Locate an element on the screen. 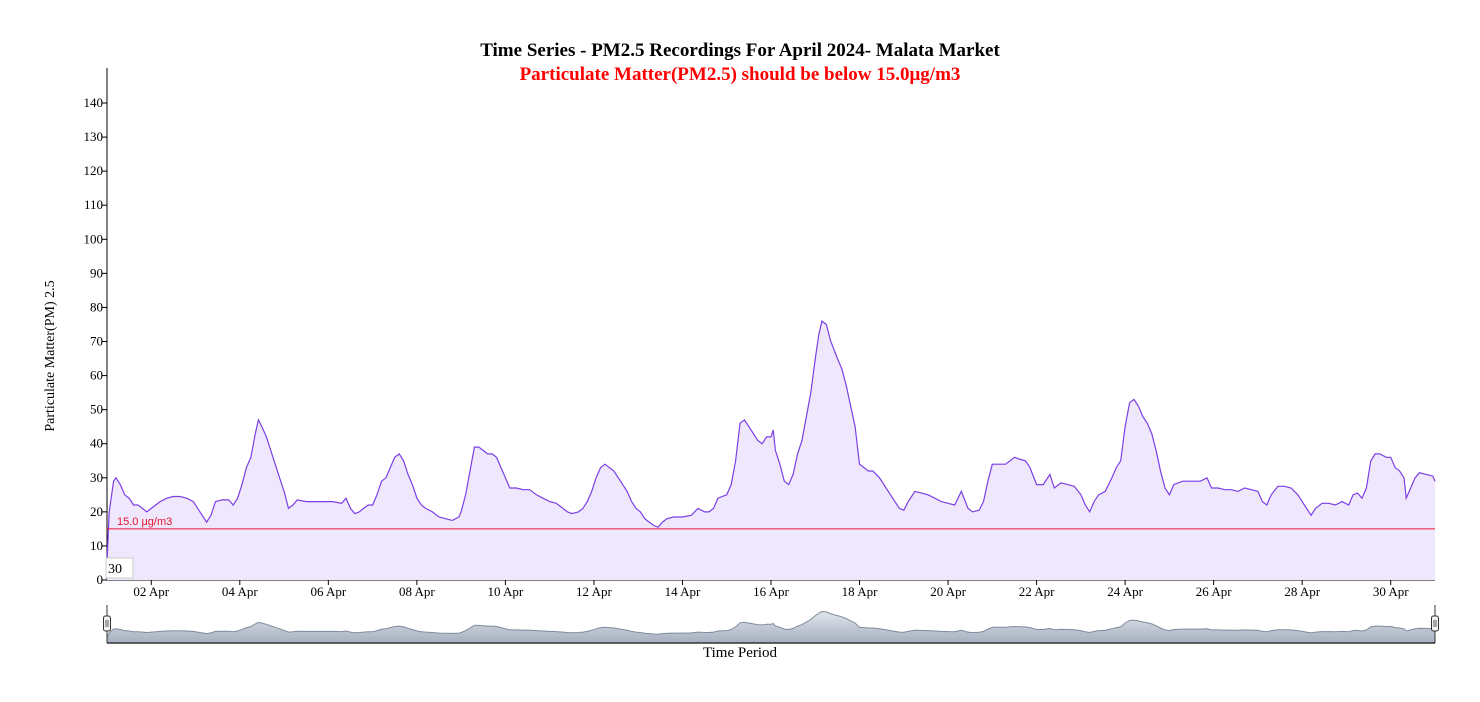  navigator-handle-right is located at coordinates (1435, 623).